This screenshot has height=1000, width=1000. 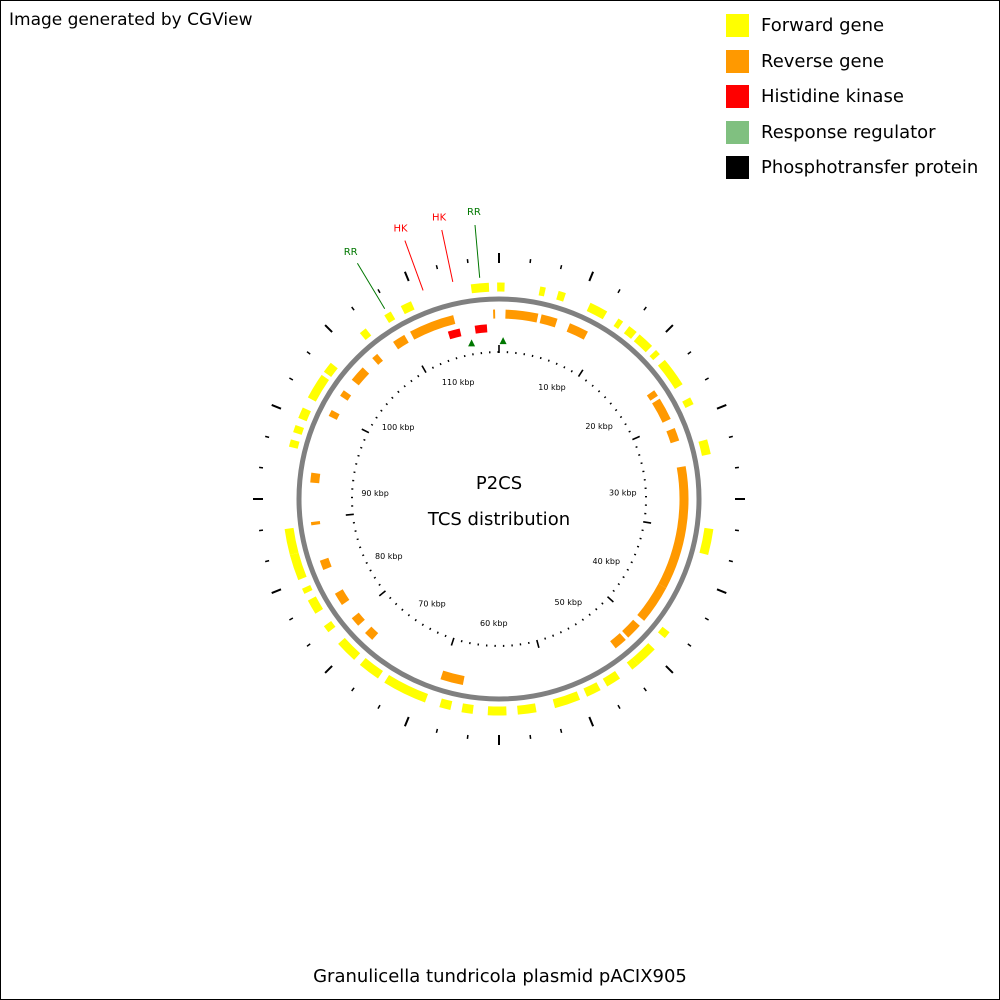 What do you see at coordinates (552, 387) in the screenshot?
I see `ruler-label: 10 kbp` at bounding box center [552, 387].